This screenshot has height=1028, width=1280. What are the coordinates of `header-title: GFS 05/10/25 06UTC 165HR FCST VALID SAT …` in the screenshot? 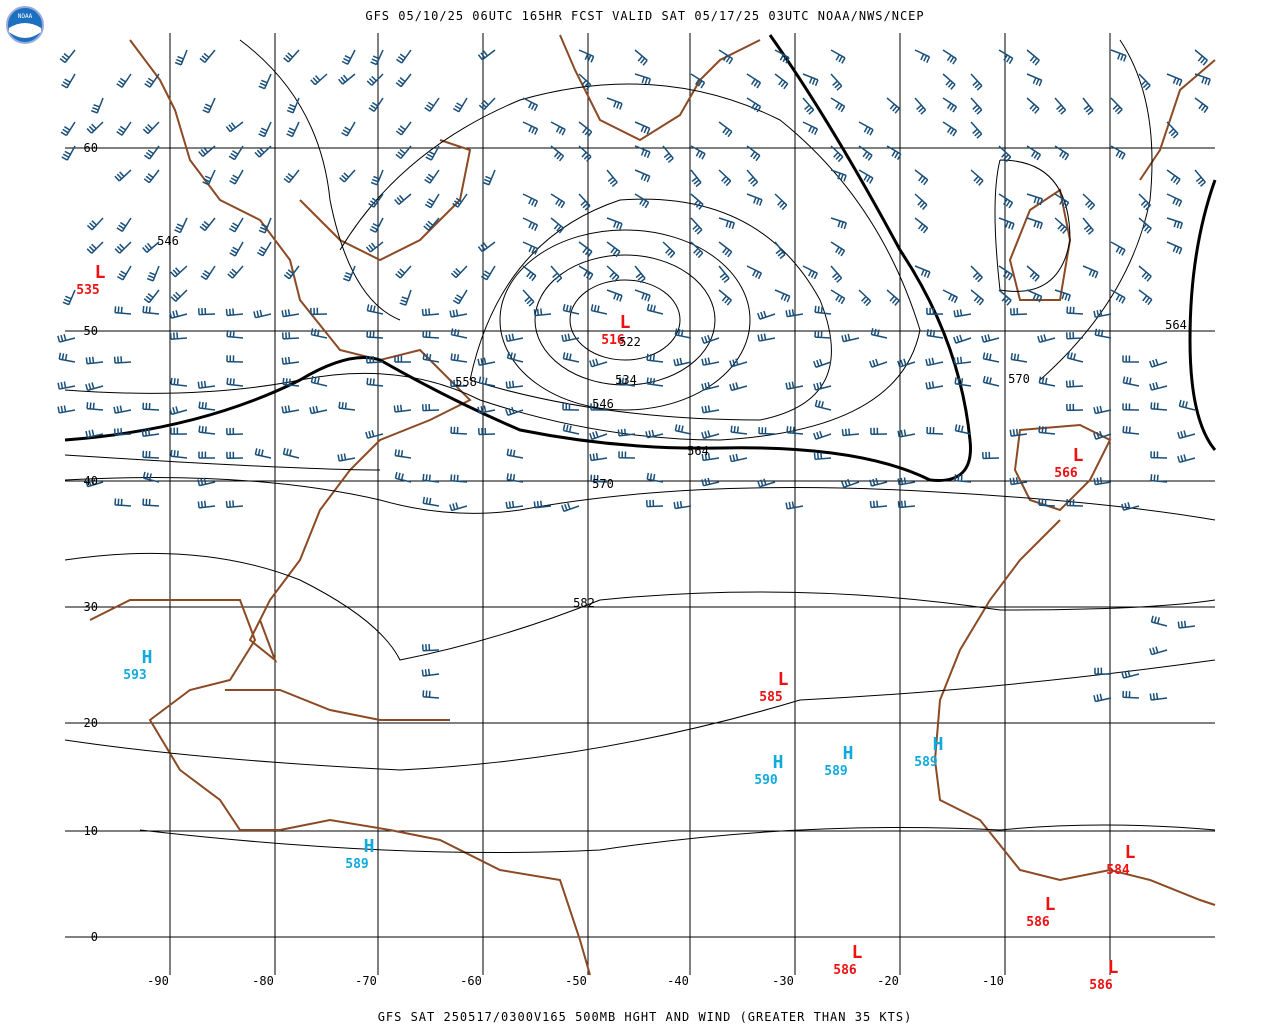 It's located at (644, 16).